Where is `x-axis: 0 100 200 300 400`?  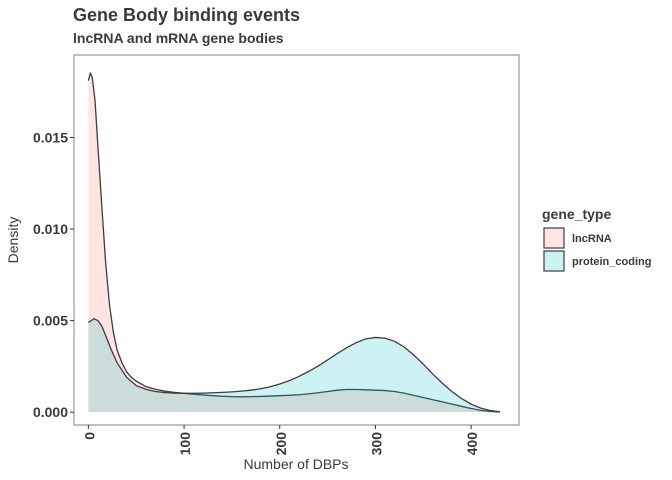 x-axis: 0 100 200 300 400 is located at coordinates (280, 440).